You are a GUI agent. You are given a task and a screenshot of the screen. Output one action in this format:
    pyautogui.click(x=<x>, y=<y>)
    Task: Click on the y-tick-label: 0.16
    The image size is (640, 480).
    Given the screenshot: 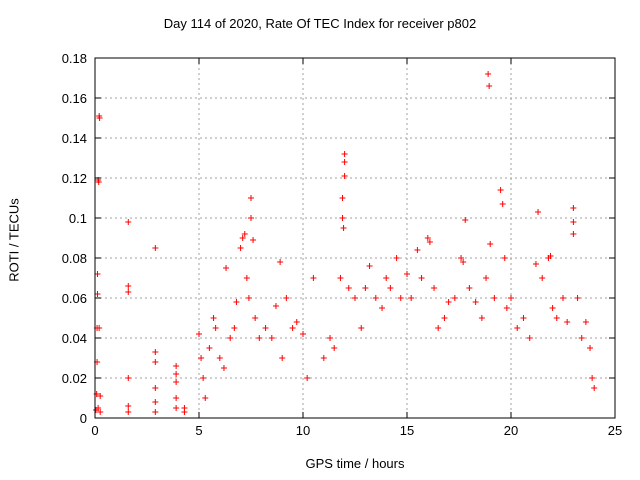 What is the action you would take?
    pyautogui.click(x=74, y=98)
    